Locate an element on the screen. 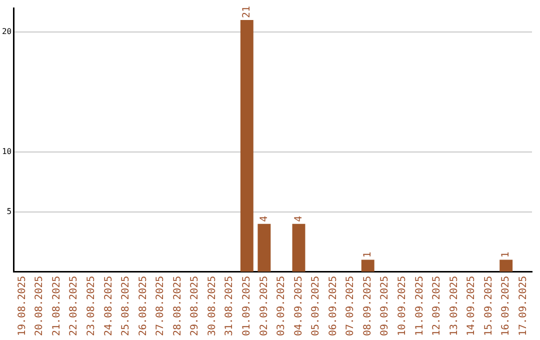  x-tick-label: 22.08.2025 is located at coordinates (74, 306).